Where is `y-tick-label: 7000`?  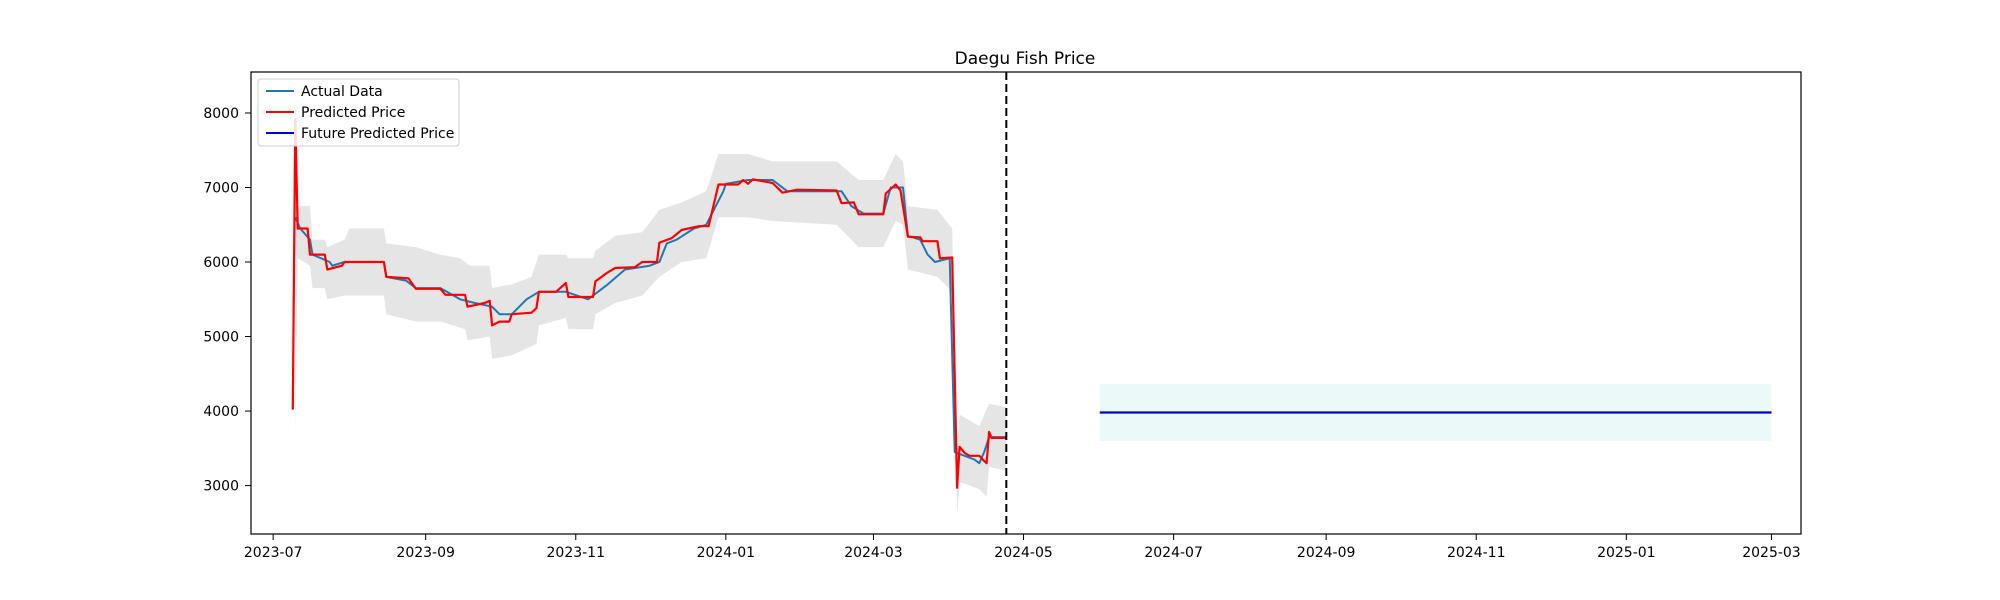 y-tick-label: 7000 is located at coordinates (221, 189).